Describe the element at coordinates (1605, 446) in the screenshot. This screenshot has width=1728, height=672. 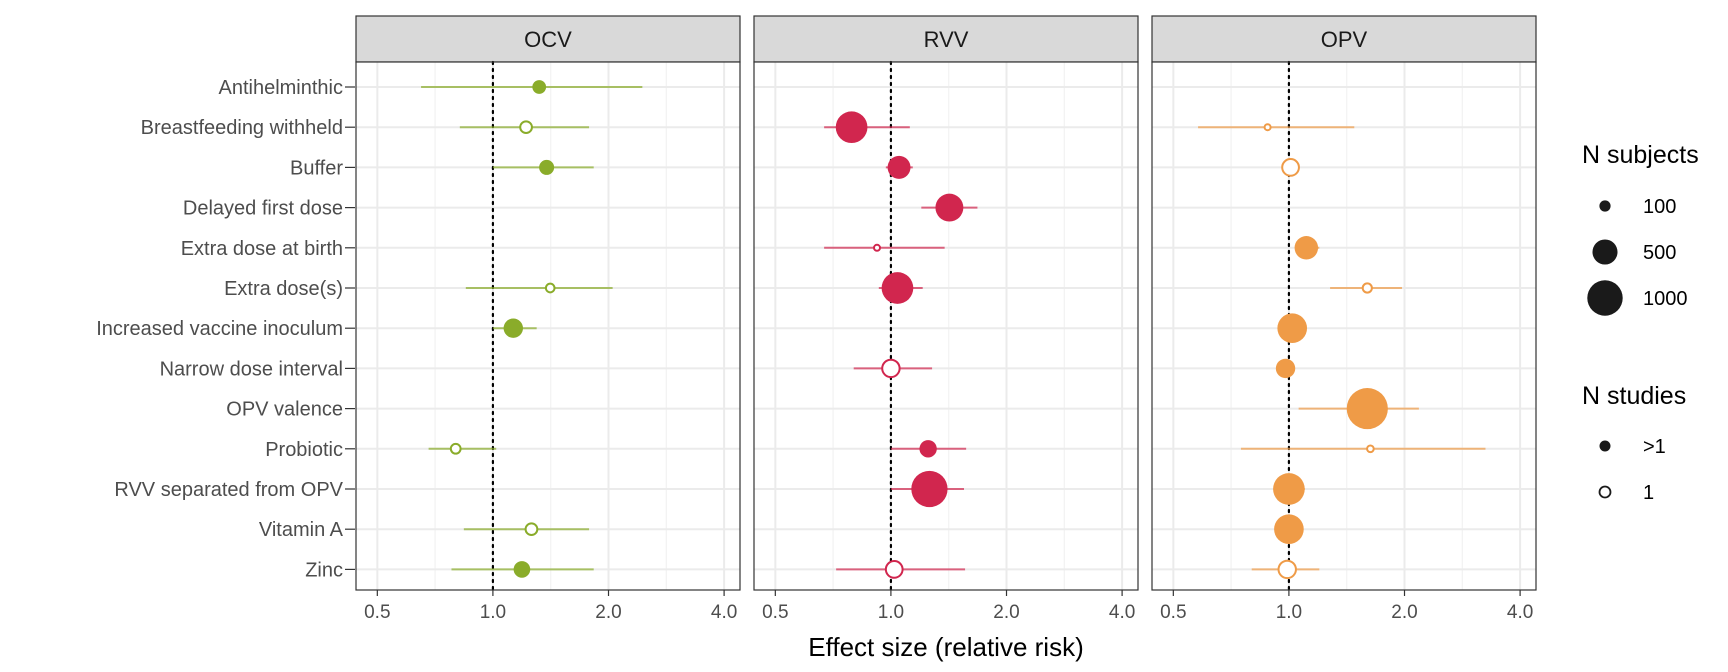
I see `legend-filled-key` at that location.